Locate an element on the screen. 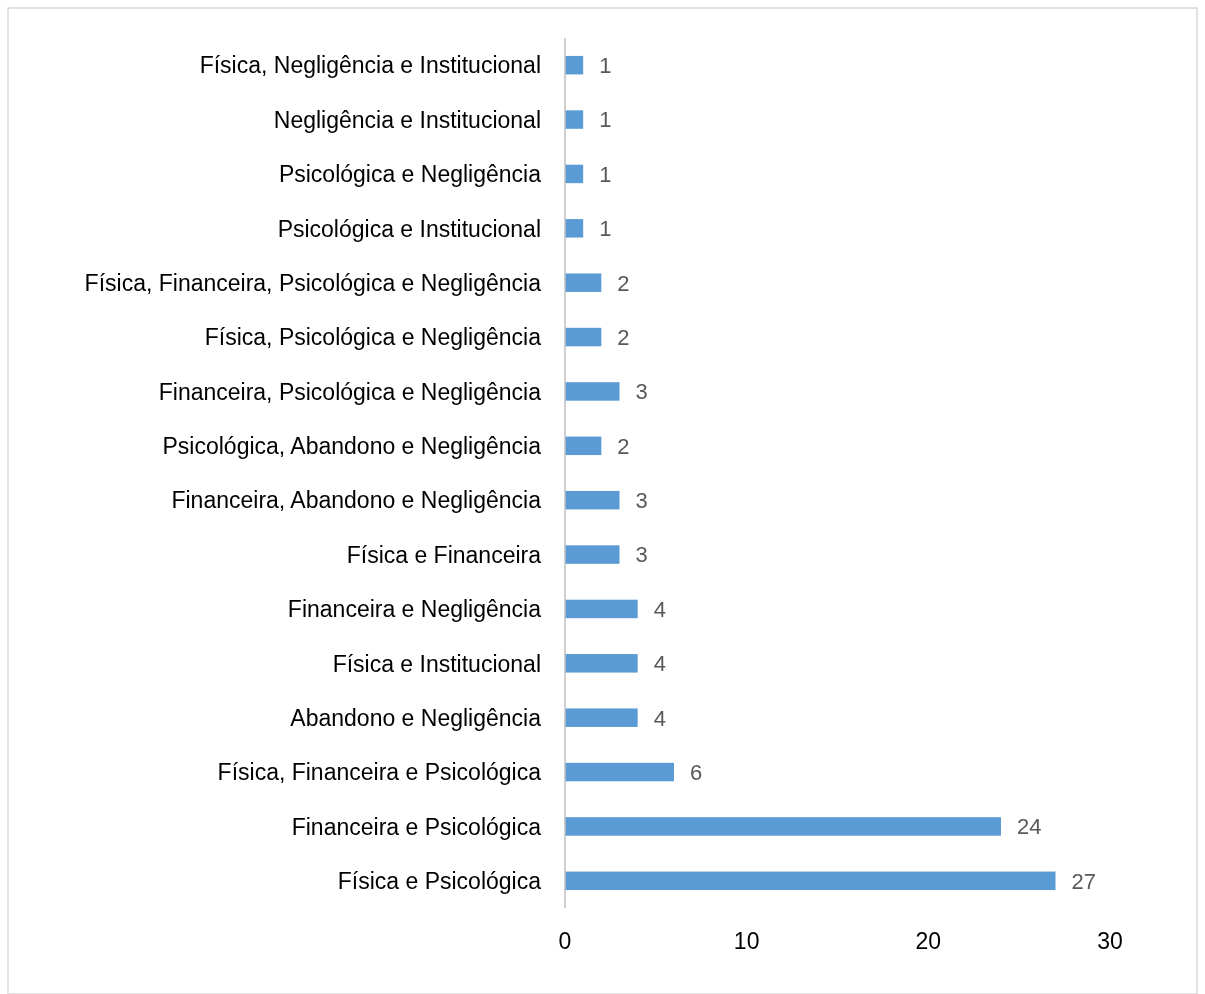 This screenshot has width=1205, height=994. x-tick-label: 0 is located at coordinates (565, 941).